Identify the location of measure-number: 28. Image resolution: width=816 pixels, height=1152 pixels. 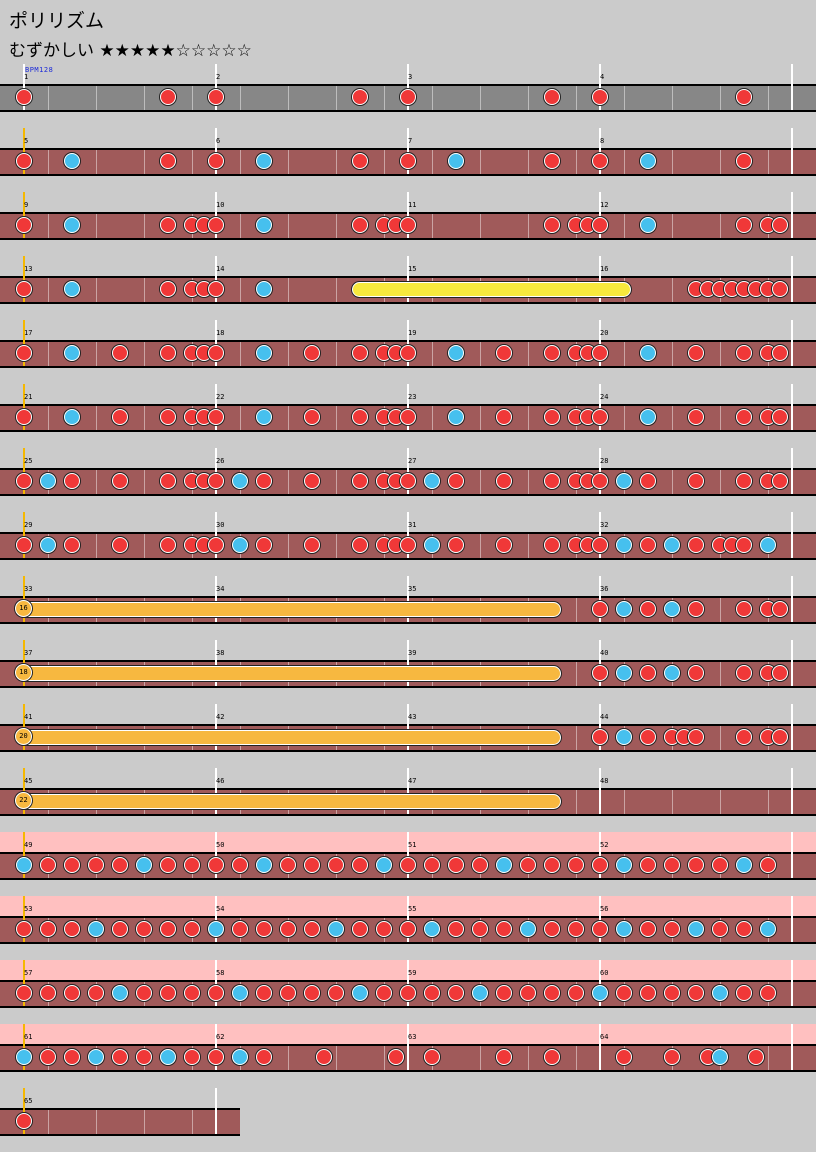
(604, 461).